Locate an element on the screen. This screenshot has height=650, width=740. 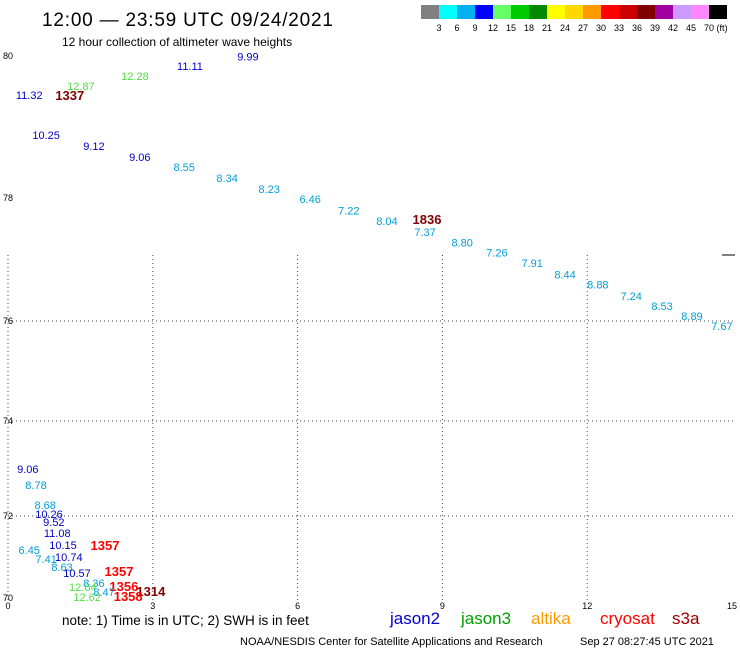
scale-label: 18 is located at coordinates (529, 28).